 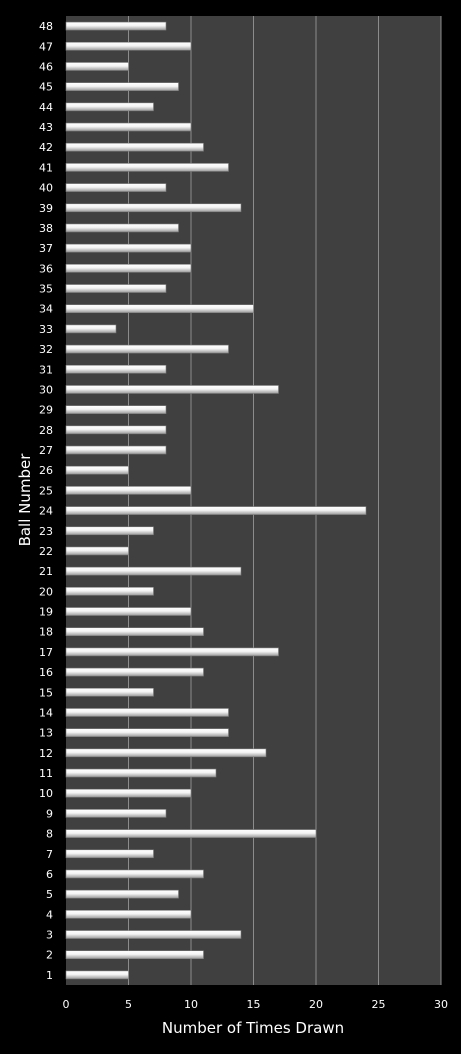 I want to click on y-axis-label: Ball Number, so click(x=25, y=500).